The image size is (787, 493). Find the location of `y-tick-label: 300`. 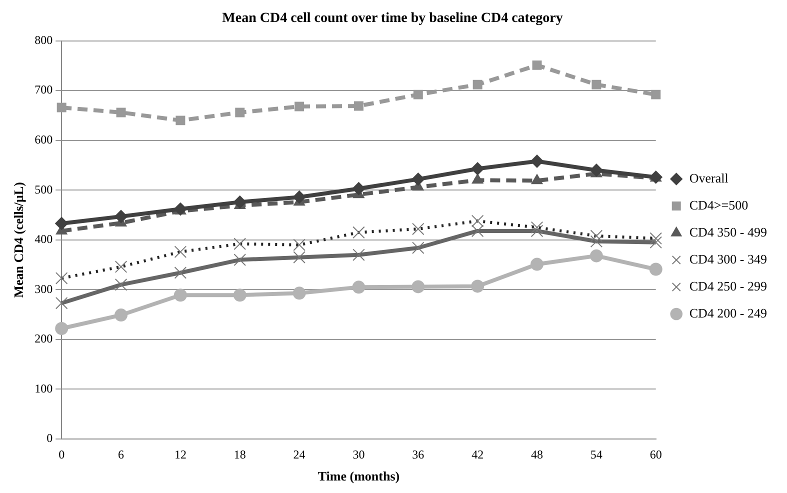

y-tick-label: 300 is located at coordinates (43, 289).